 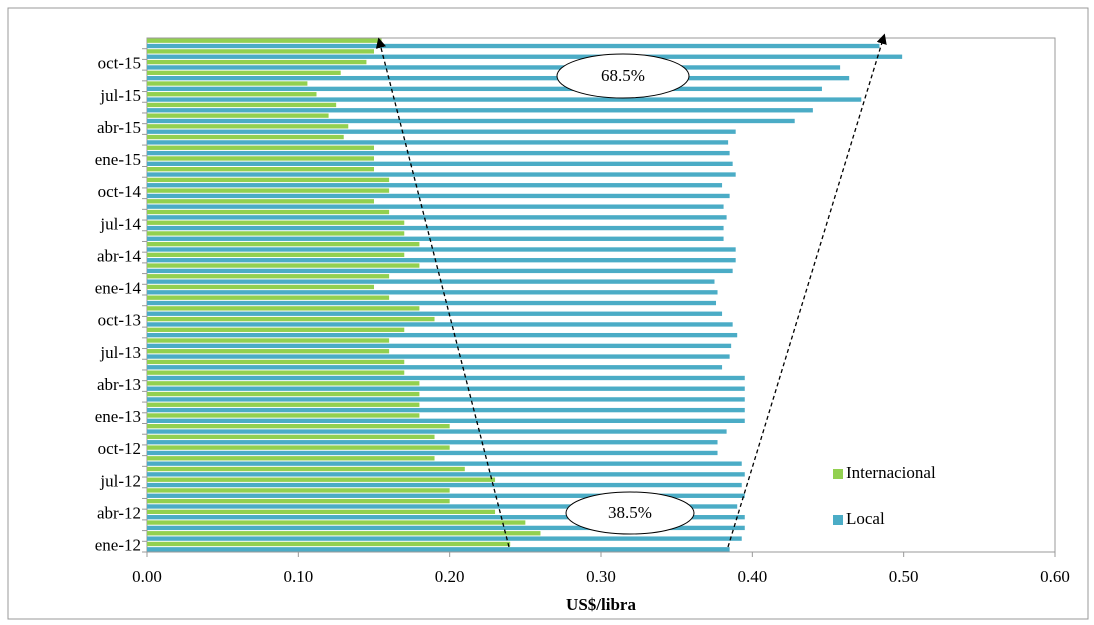 I want to click on y-tick-label: jul-14, so click(x=120, y=223).